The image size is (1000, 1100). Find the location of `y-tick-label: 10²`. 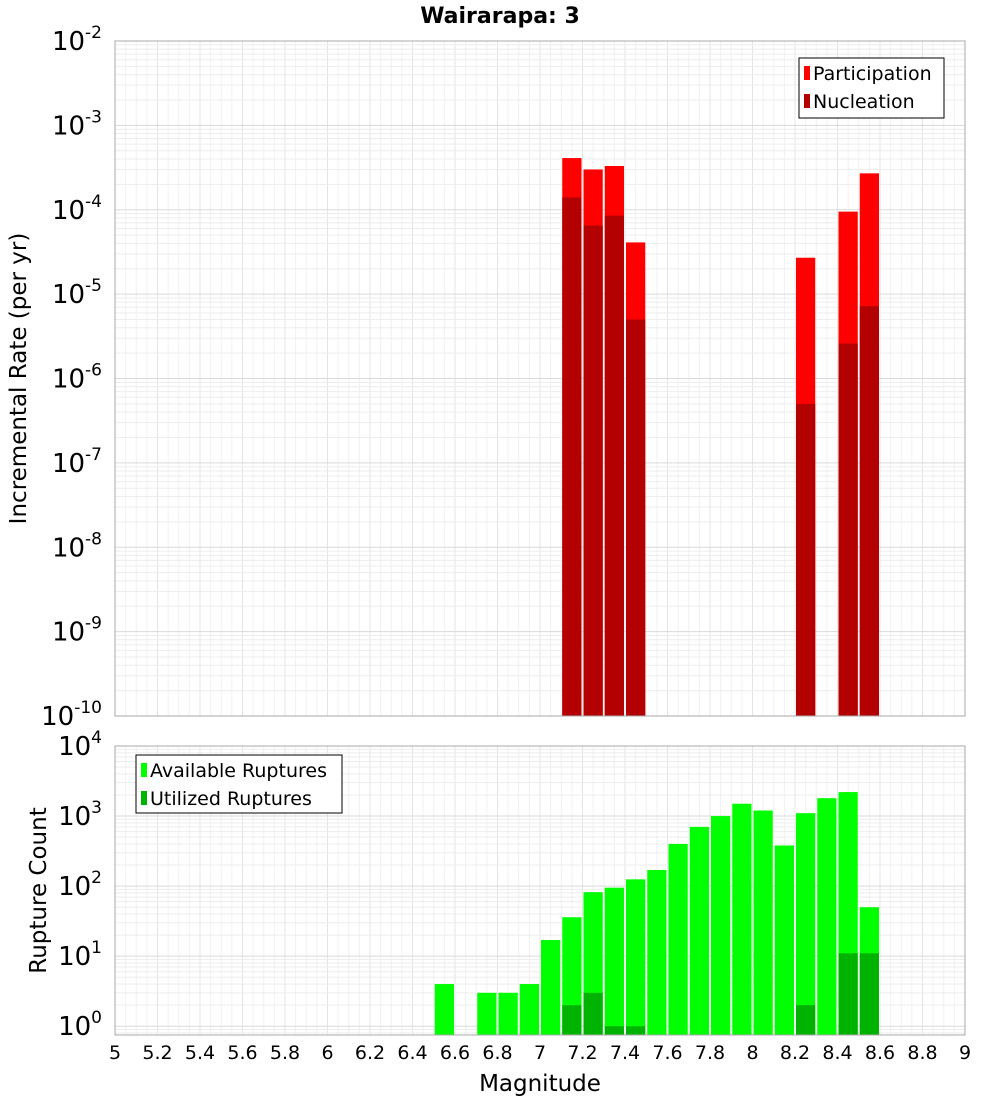

y-tick-label: 10² is located at coordinates (80, 885).